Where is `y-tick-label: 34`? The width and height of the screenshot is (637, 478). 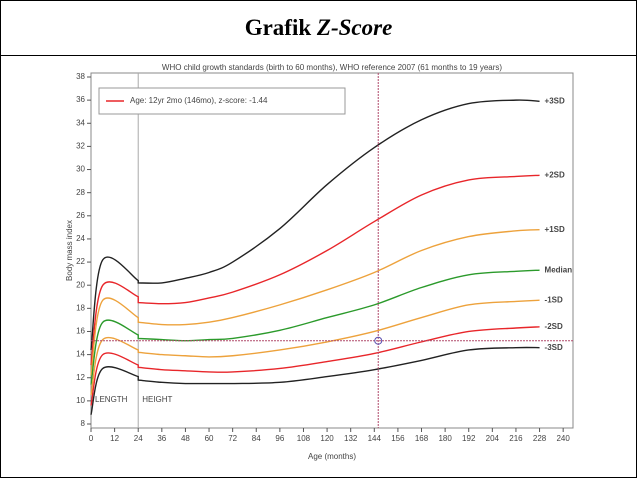
y-tick-label: 34 is located at coordinates (80, 122).